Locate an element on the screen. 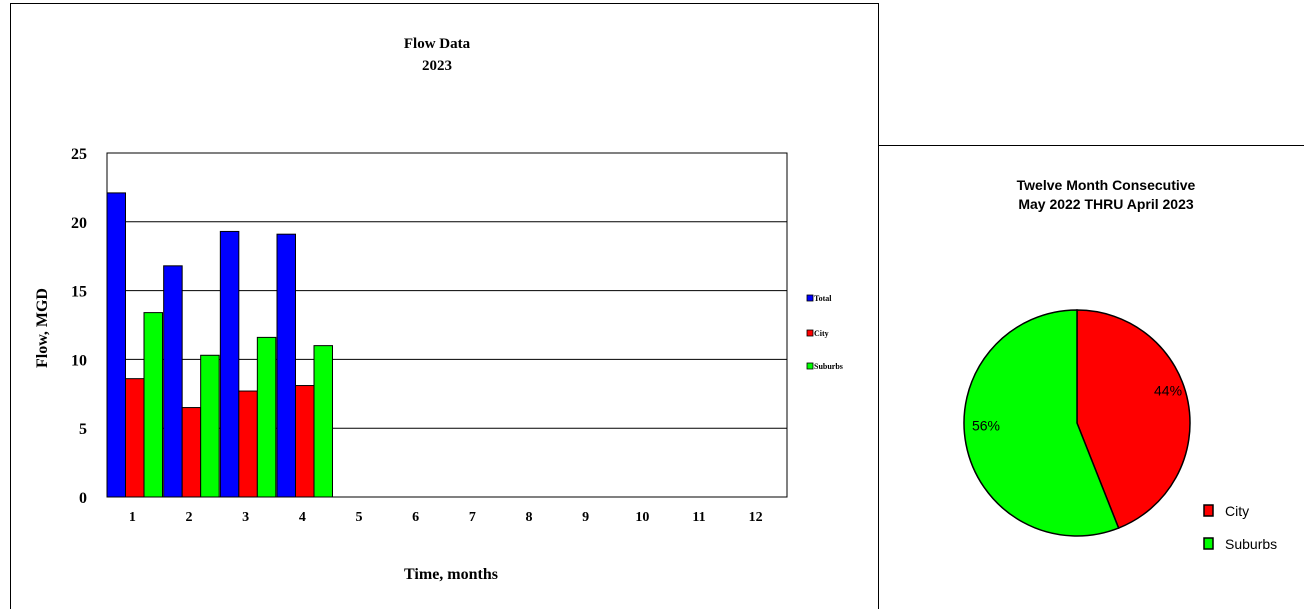 The height and width of the screenshot is (610, 1304). legend-swatch-total is located at coordinates (810, 298).